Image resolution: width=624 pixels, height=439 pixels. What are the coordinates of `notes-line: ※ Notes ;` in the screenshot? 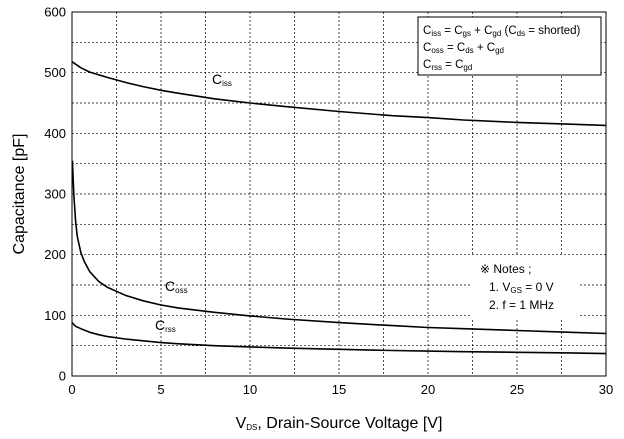 It's located at (505, 269).